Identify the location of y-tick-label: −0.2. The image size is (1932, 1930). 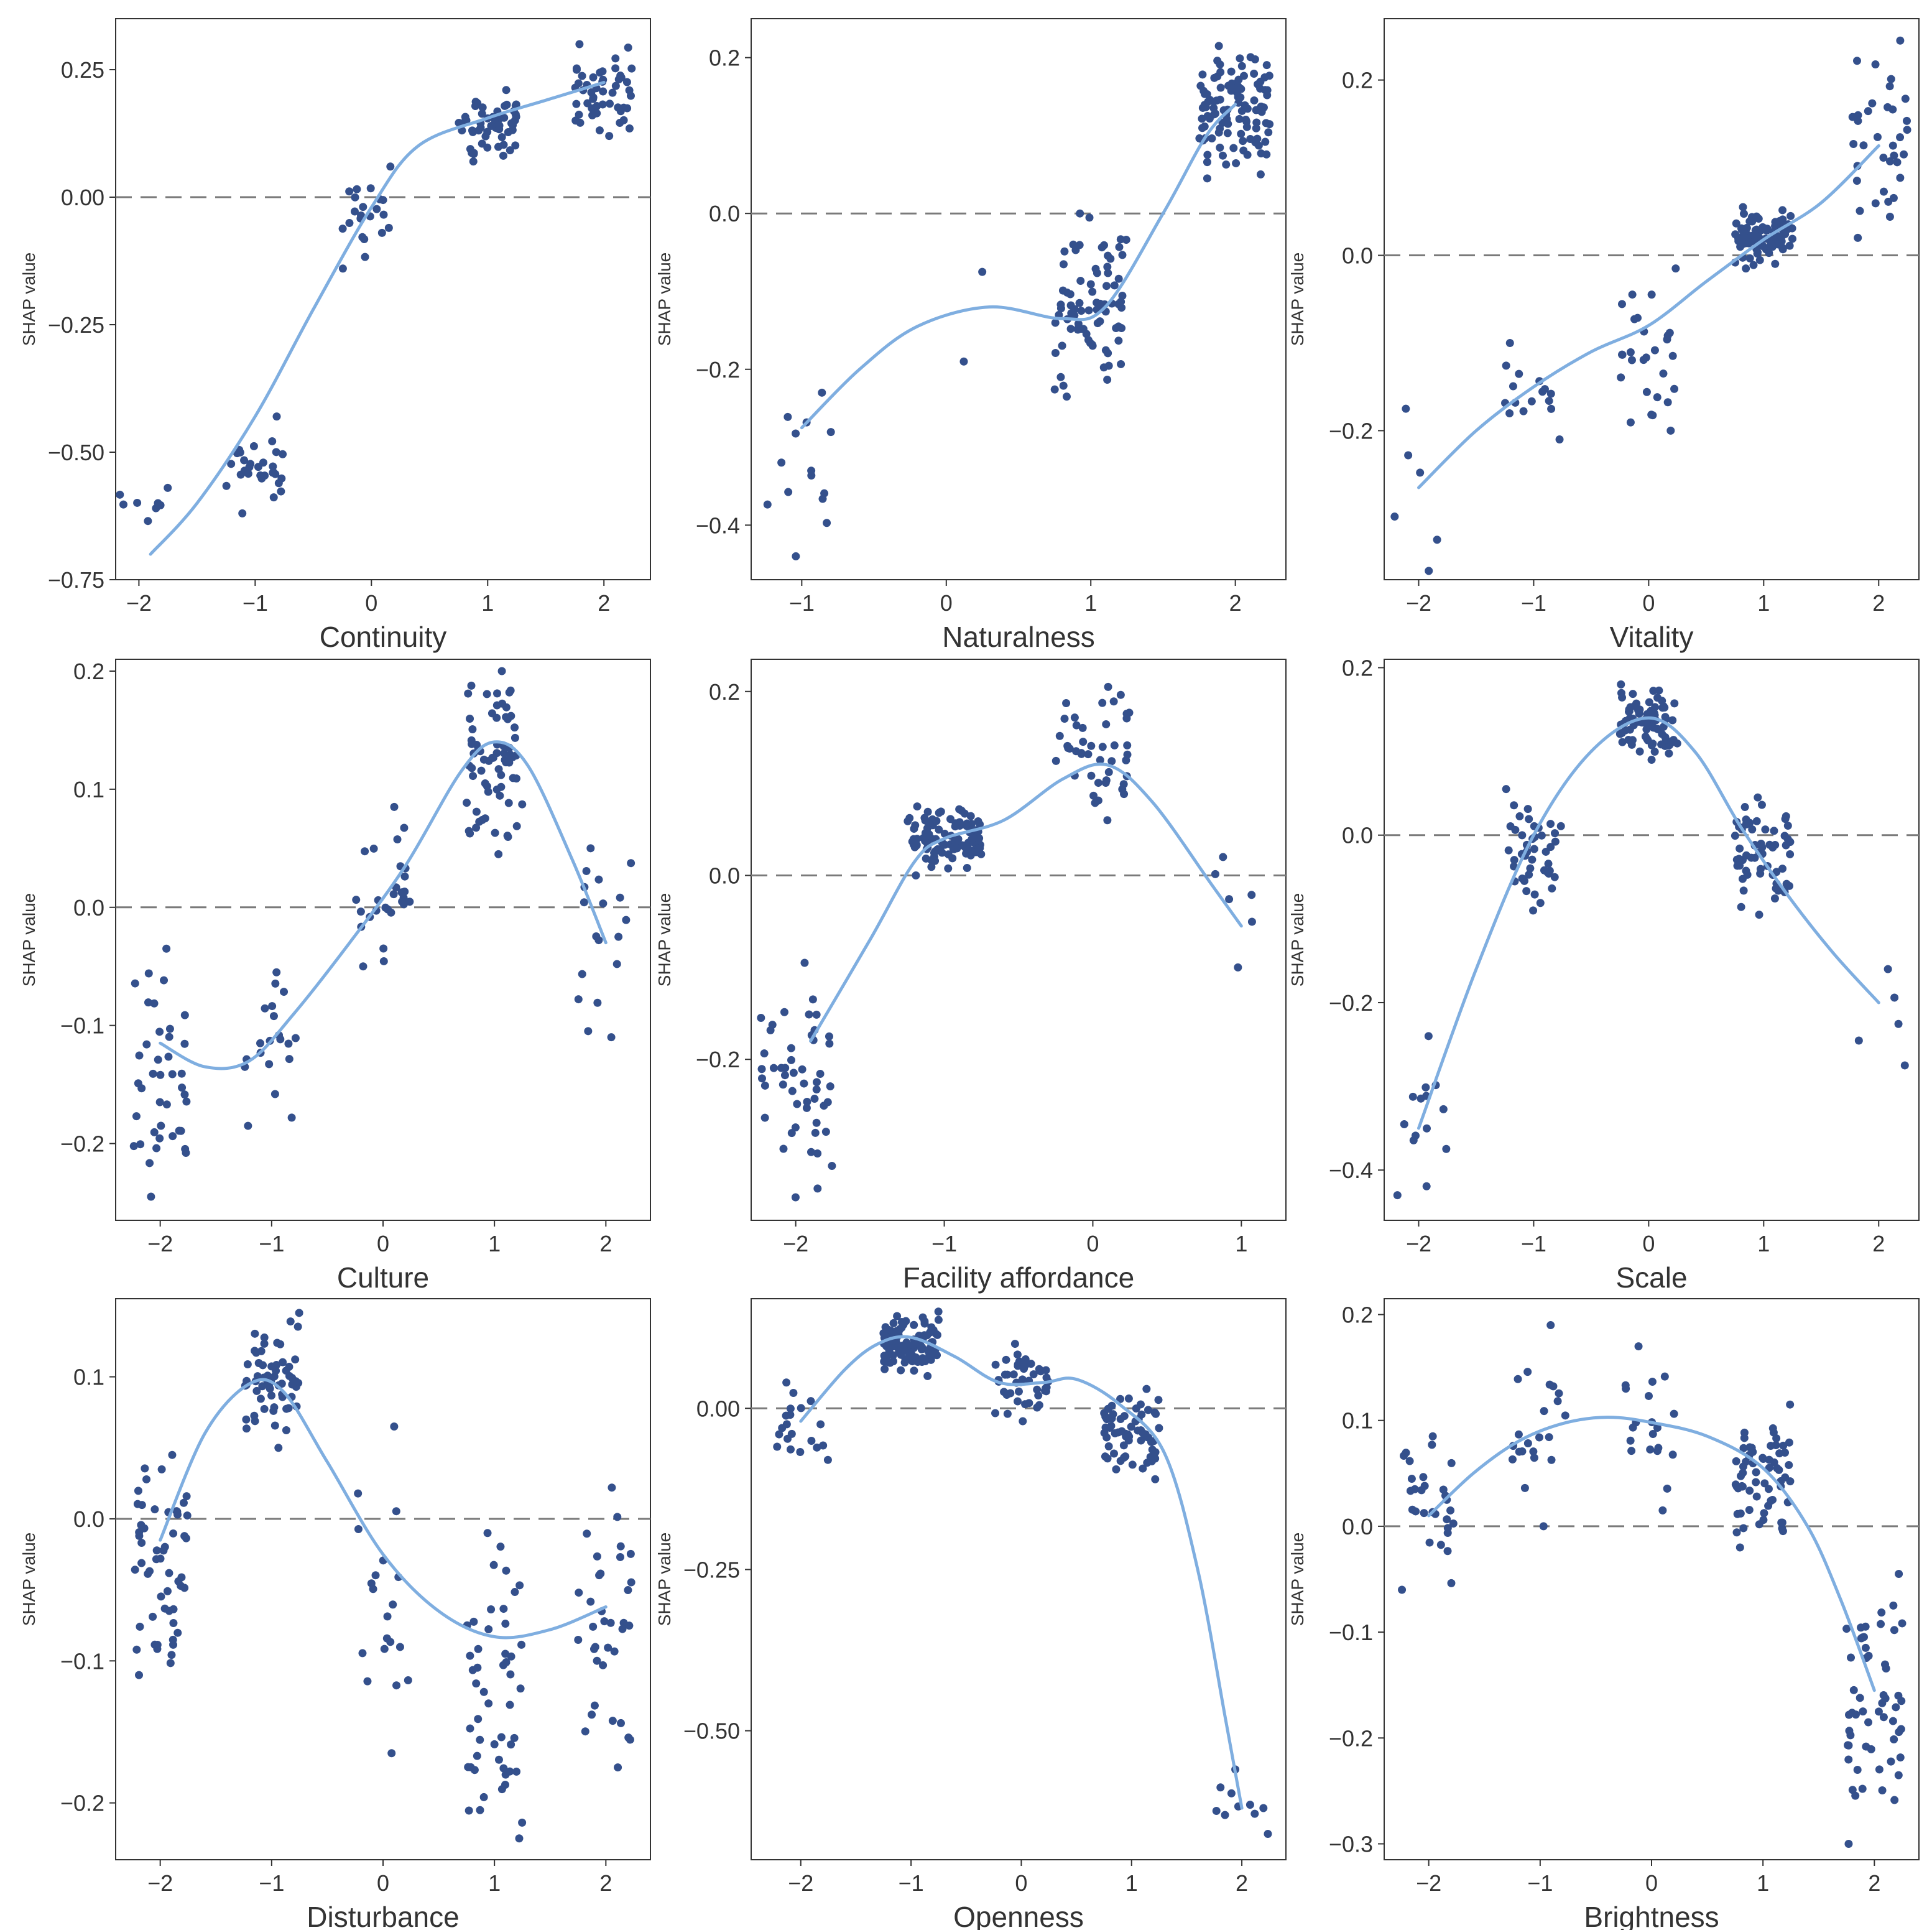
(1351, 1738).